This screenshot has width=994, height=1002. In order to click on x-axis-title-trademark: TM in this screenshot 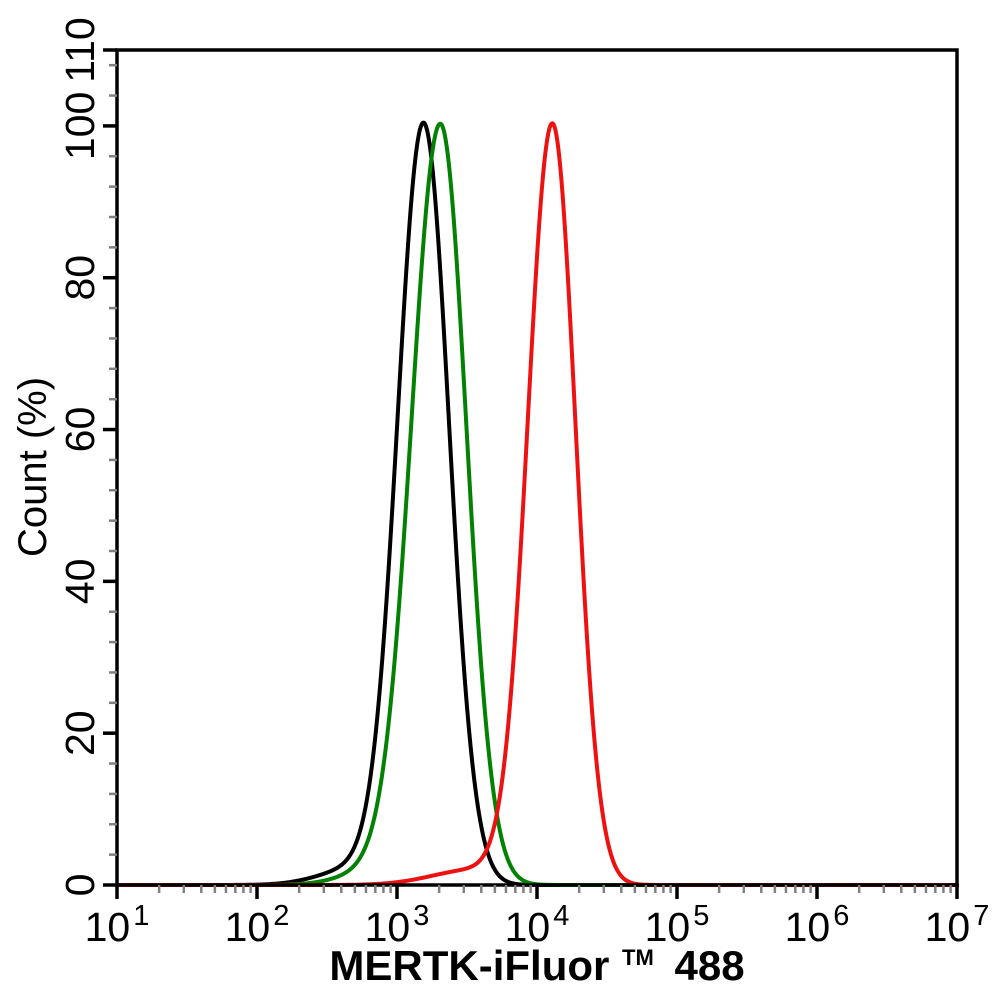, I will do `click(638, 957)`.